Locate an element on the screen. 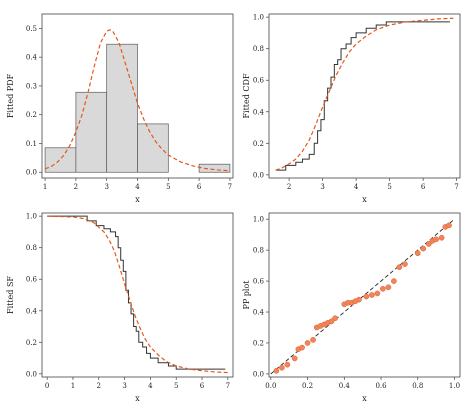 The image size is (474, 417). cdf-x-tick-label: 5 is located at coordinates (389, 187).